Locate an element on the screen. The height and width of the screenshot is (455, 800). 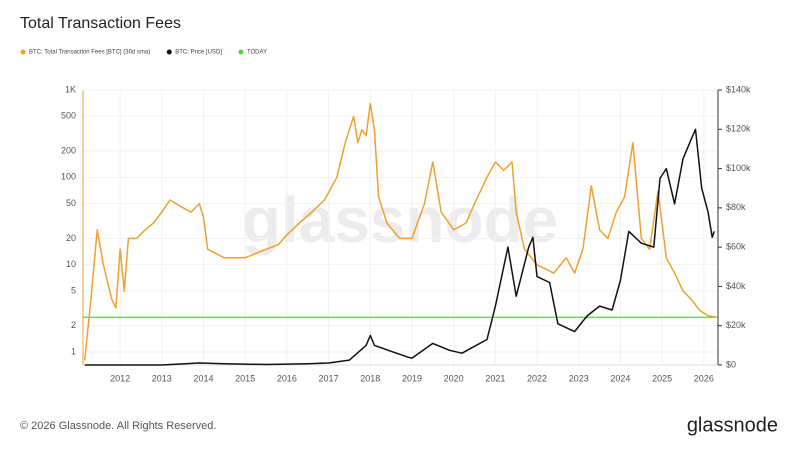
x-tick-label: 2019 is located at coordinates (412, 378).